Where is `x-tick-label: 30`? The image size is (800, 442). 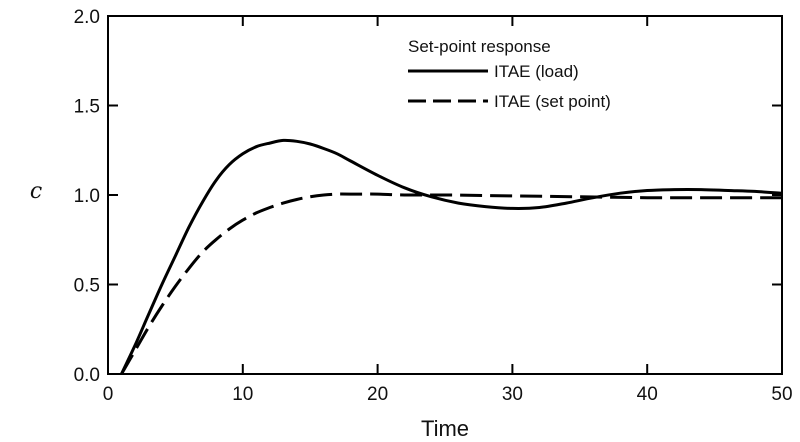
x-tick-label: 30 is located at coordinates (512, 394).